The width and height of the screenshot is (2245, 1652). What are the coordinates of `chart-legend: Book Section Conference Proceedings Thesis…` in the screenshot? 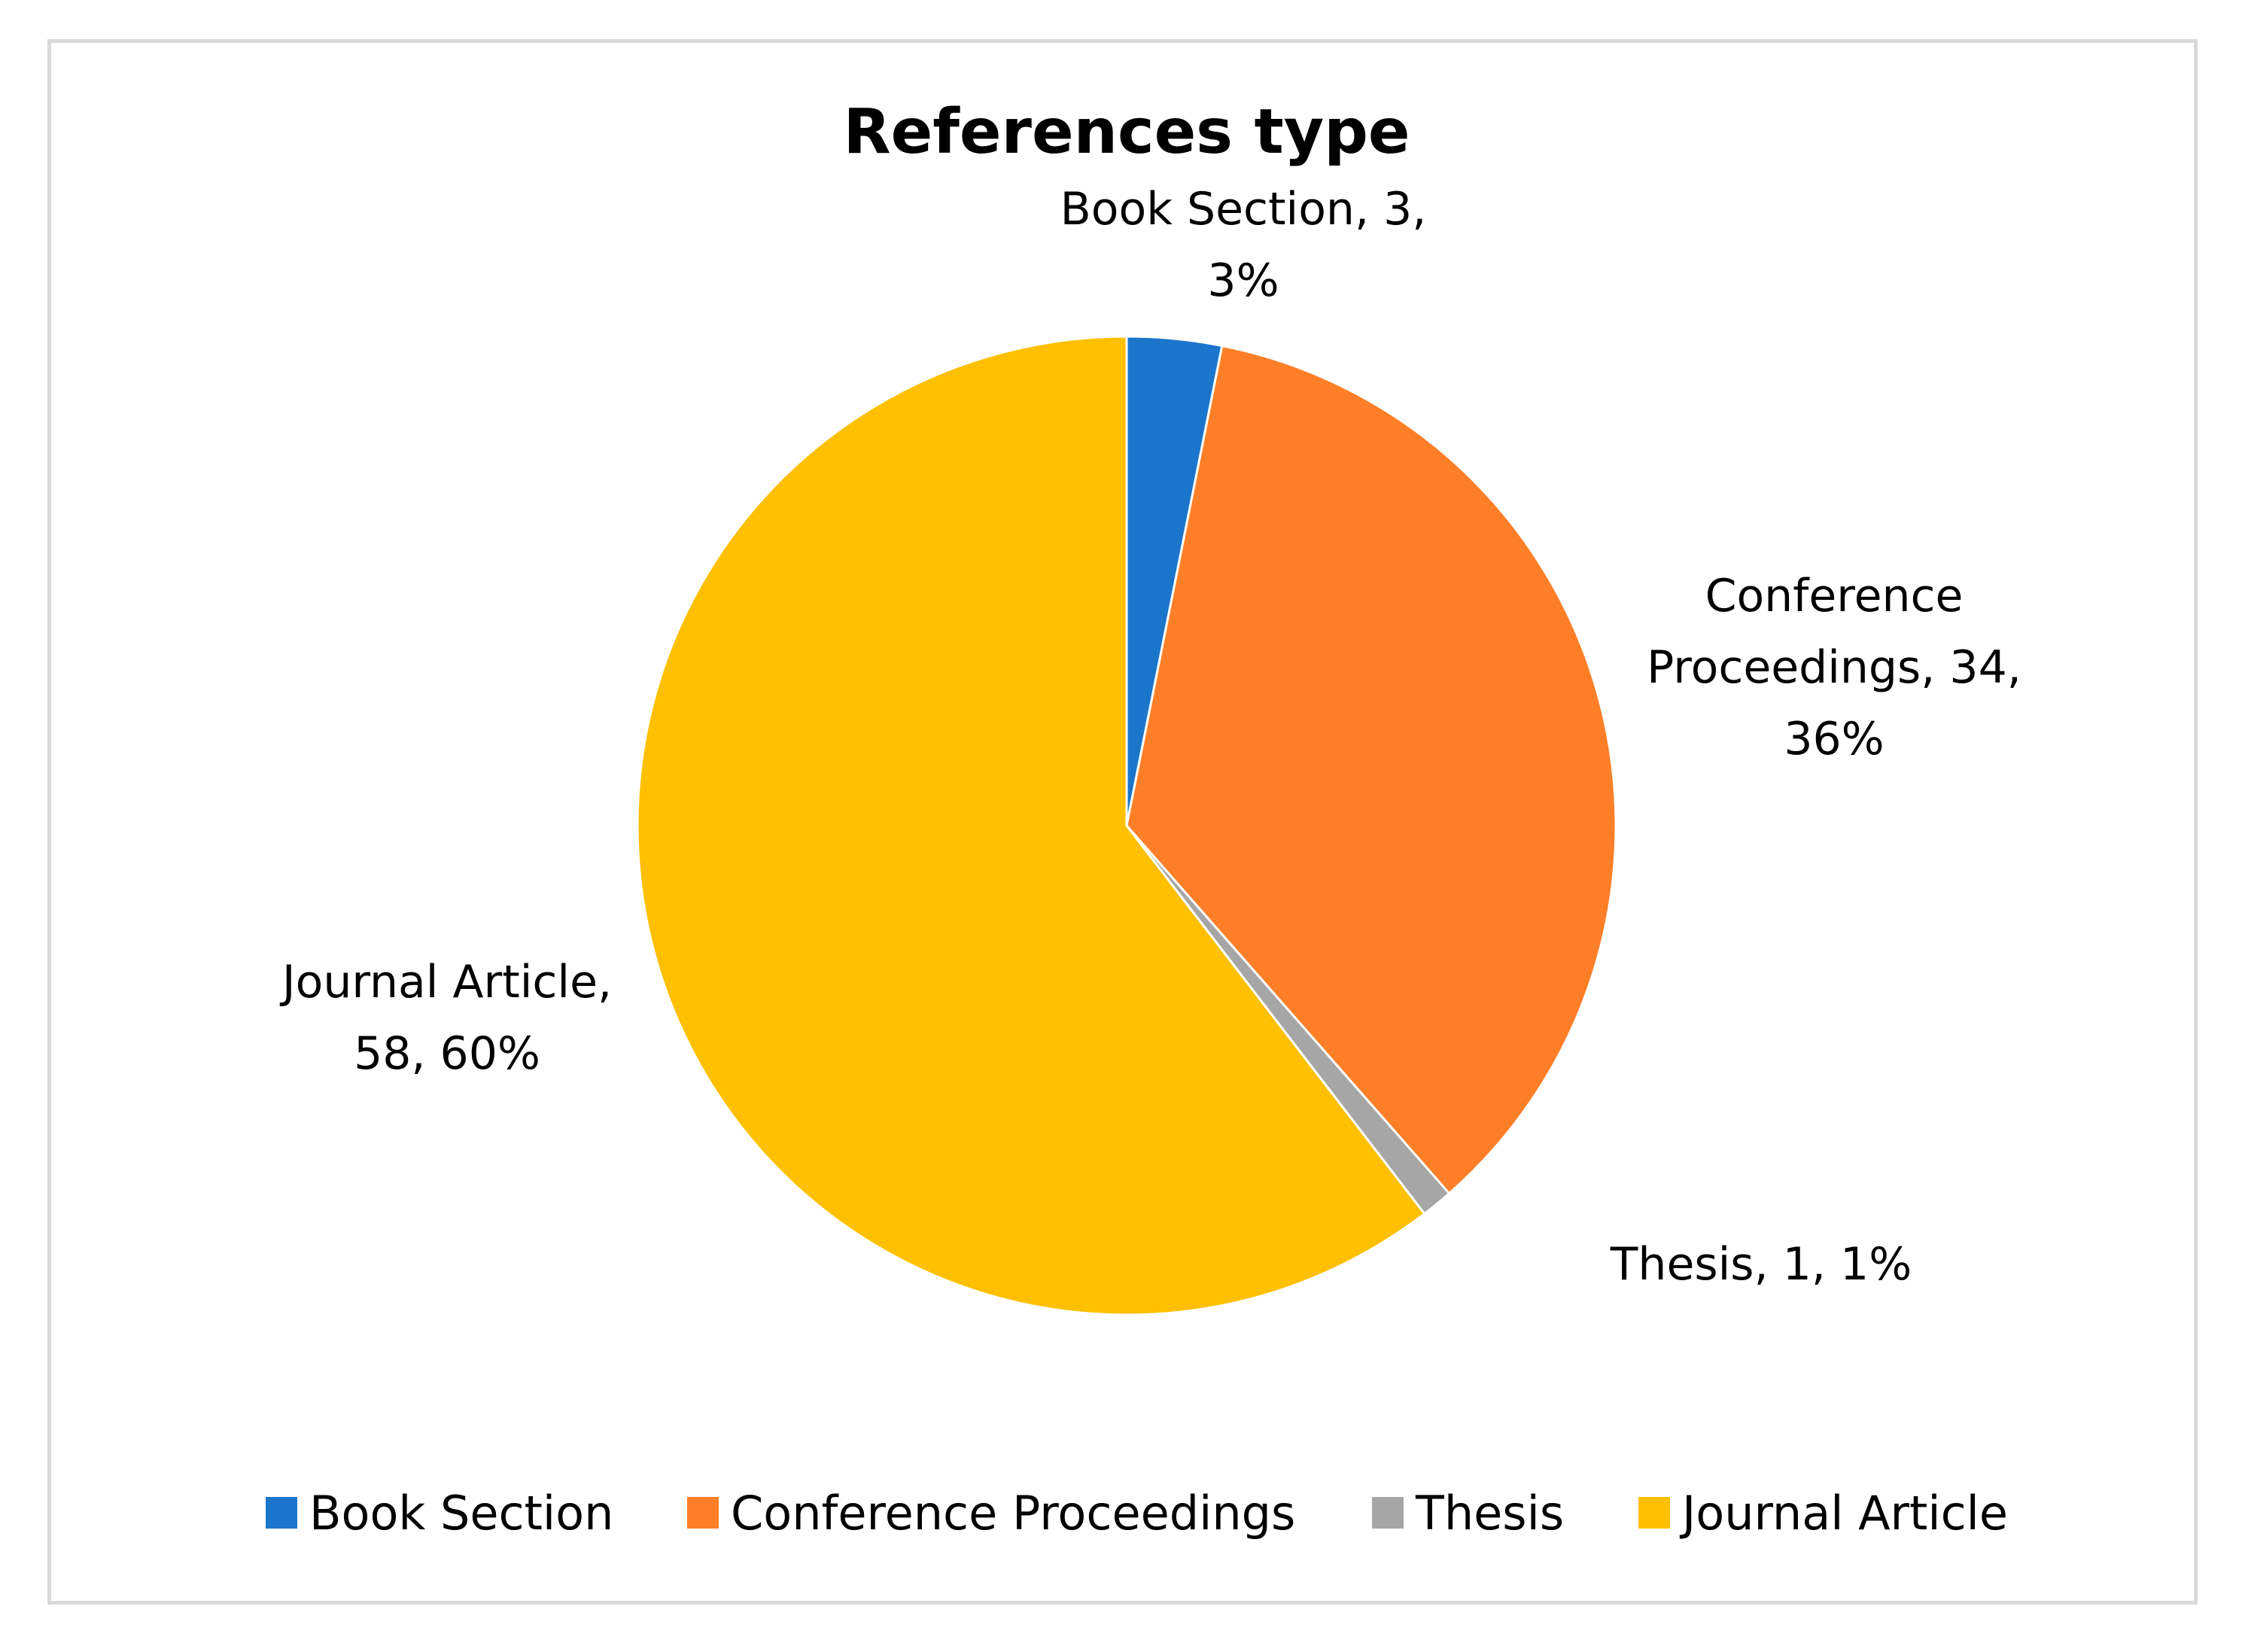 It's located at (1137, 1514).